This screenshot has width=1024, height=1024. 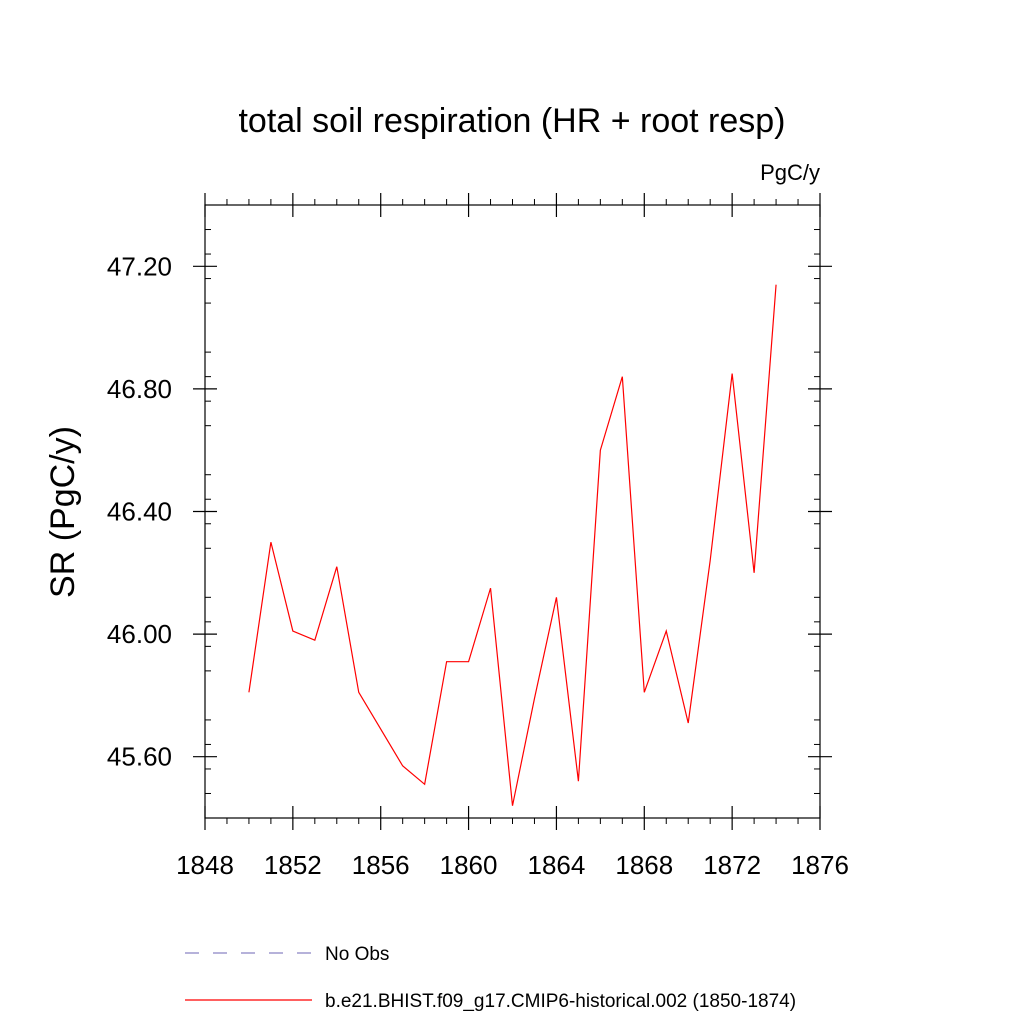 What do you see at coordinates (381, 865) in the screenshot?
I see `x-tick-label: 1856` at bounding box center [381, 865].